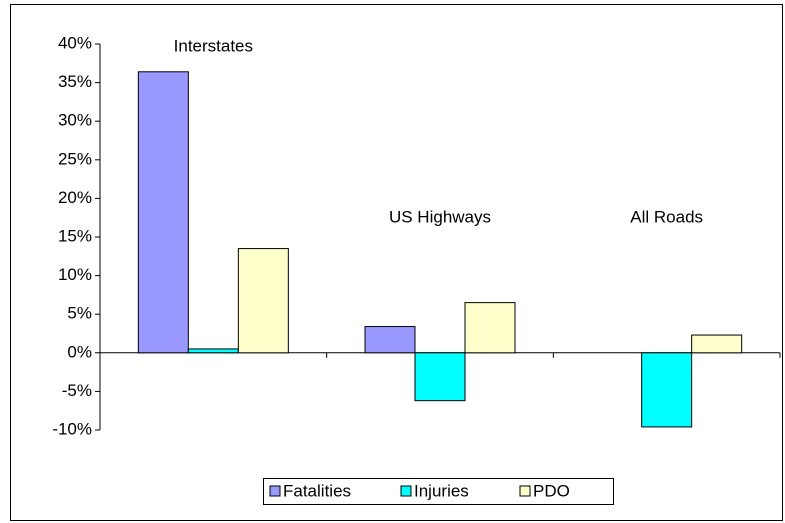 The width and height of the screenshot is (785, 523). What do you see at coordinates (75, 235) in the screenshot?
I see `y-tick-label: 15%` at bounding box center [75, 235].